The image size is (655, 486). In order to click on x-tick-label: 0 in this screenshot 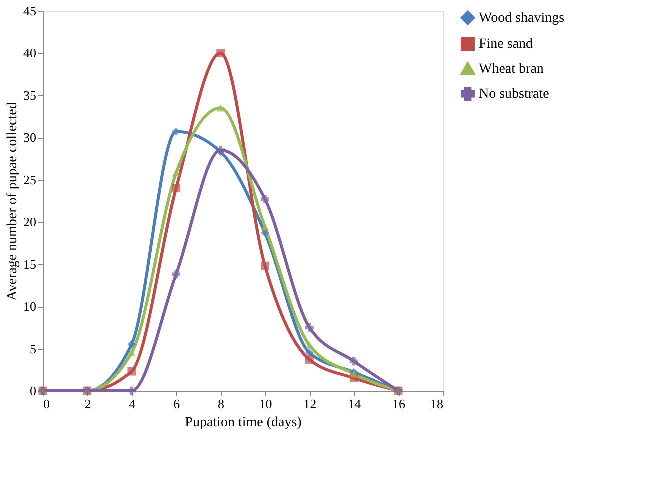, I will do `click(47, 404)`.